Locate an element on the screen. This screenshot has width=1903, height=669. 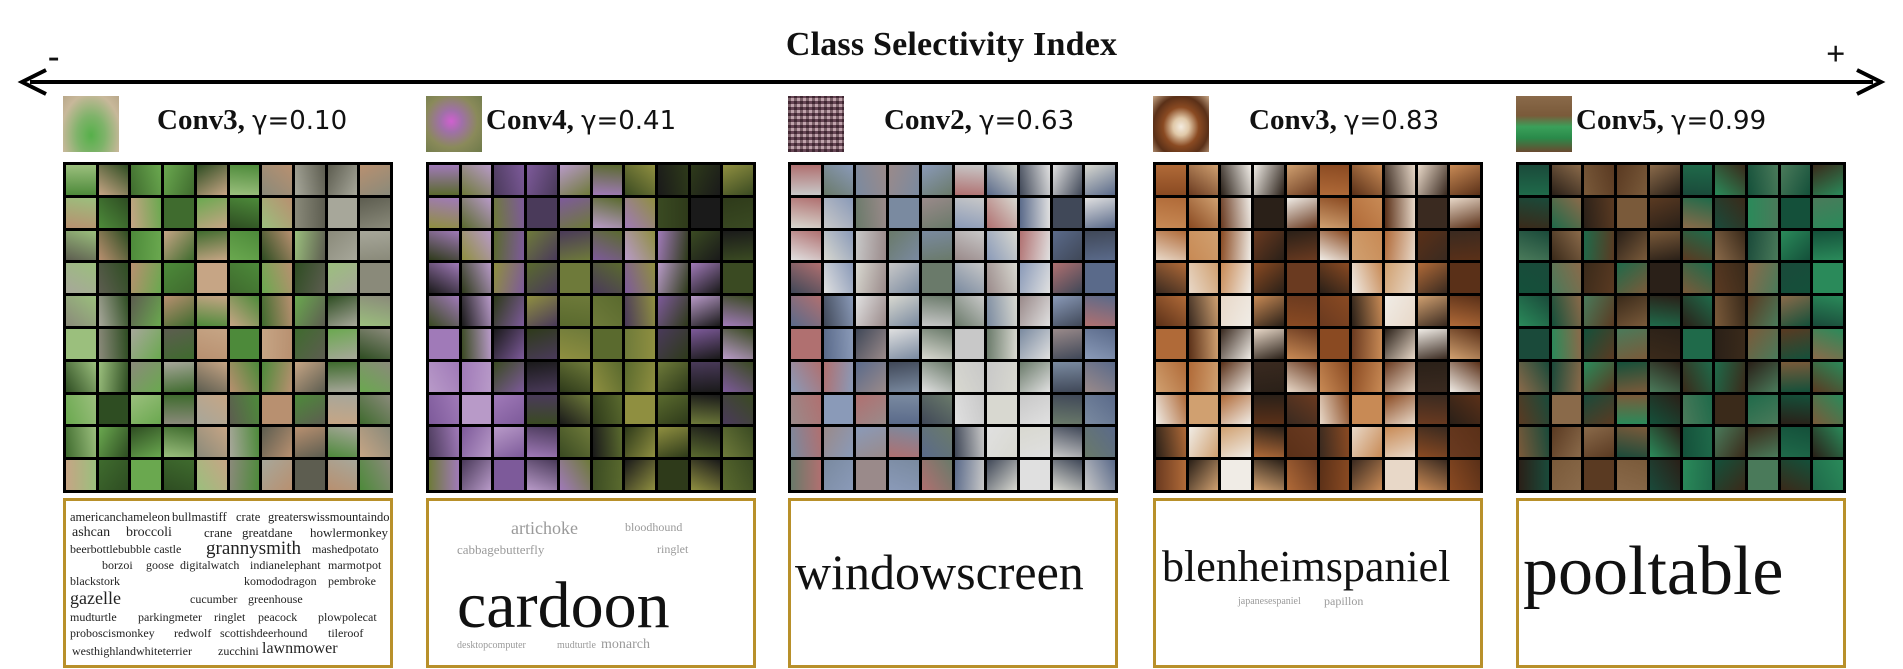
cloud-word: pembroke is located at coordinates (352, 581).